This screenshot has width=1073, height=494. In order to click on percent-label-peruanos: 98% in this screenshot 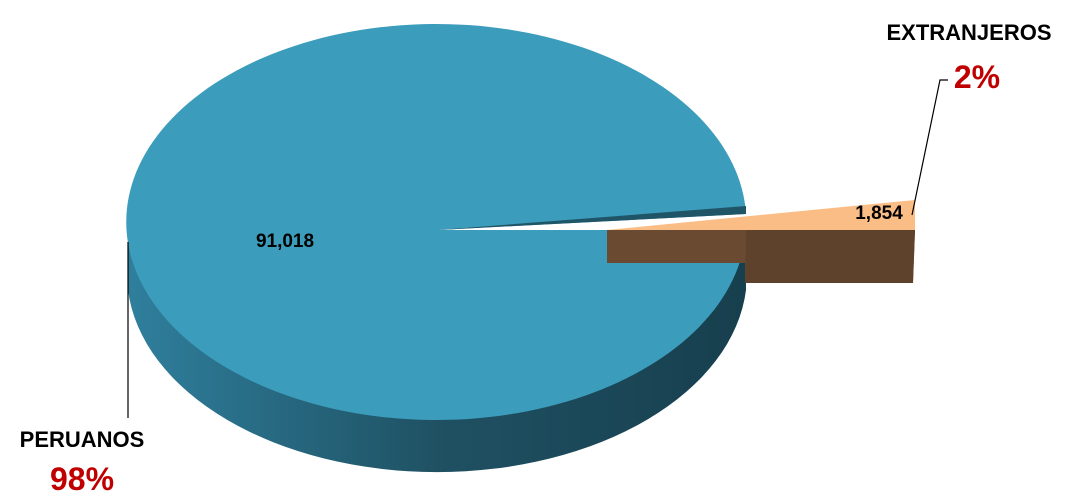, I will do `click(82, 477)`.